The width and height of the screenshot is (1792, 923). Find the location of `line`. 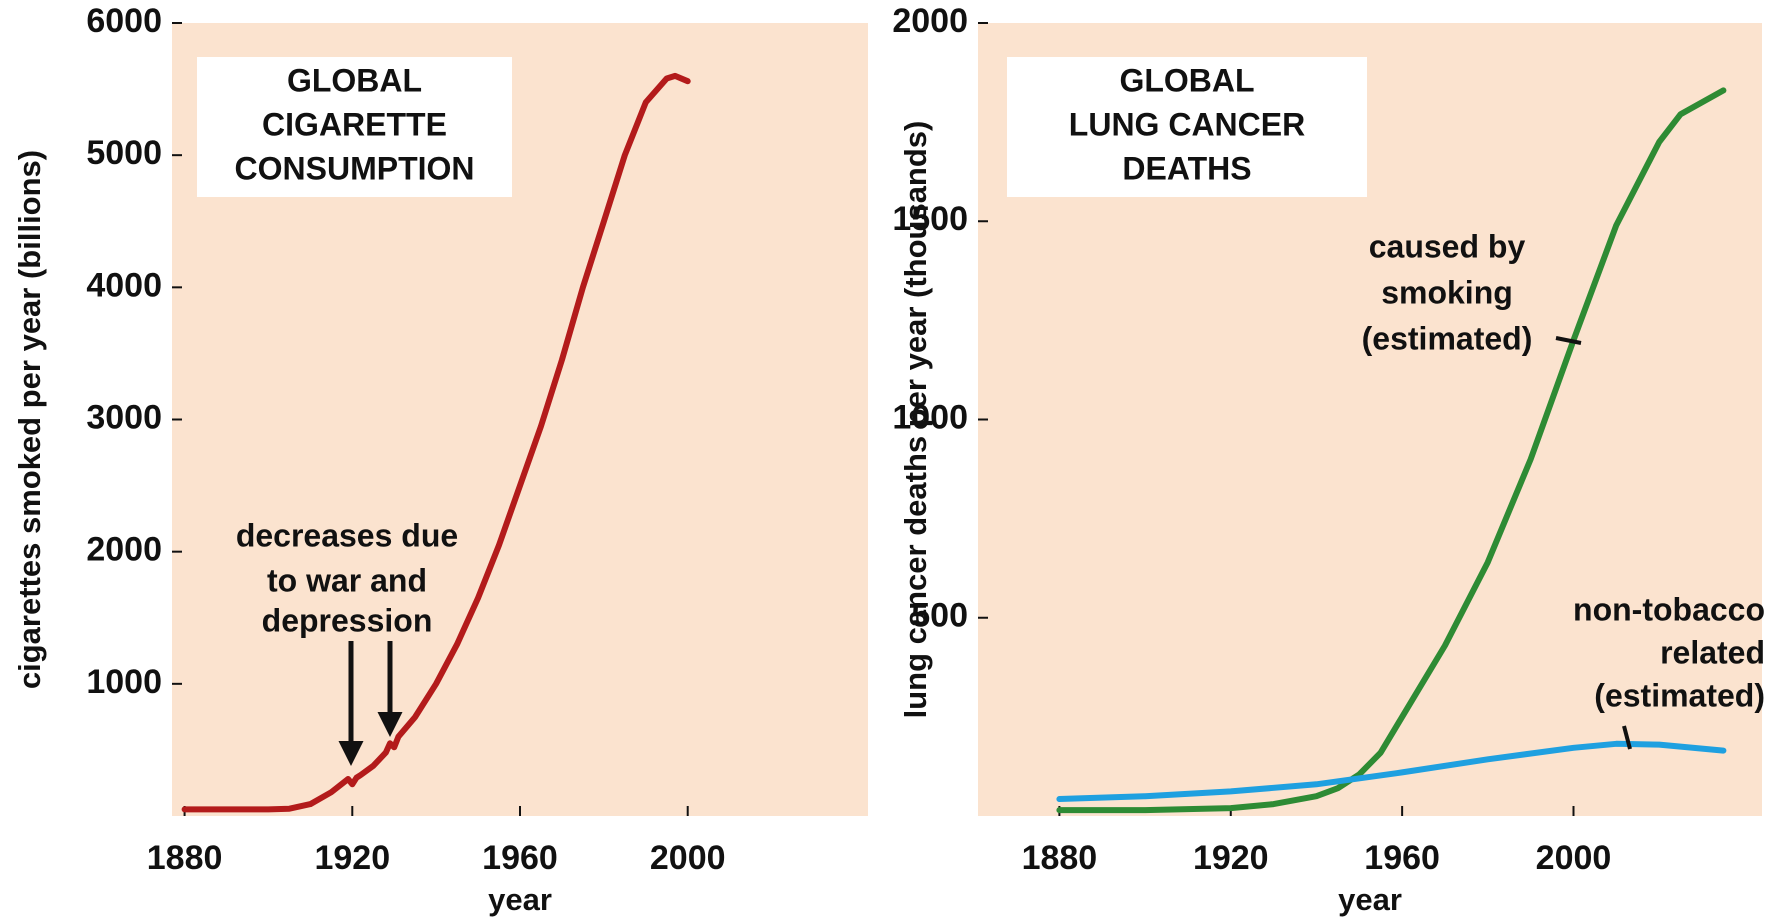

line is located at coordinates (1391, 771).